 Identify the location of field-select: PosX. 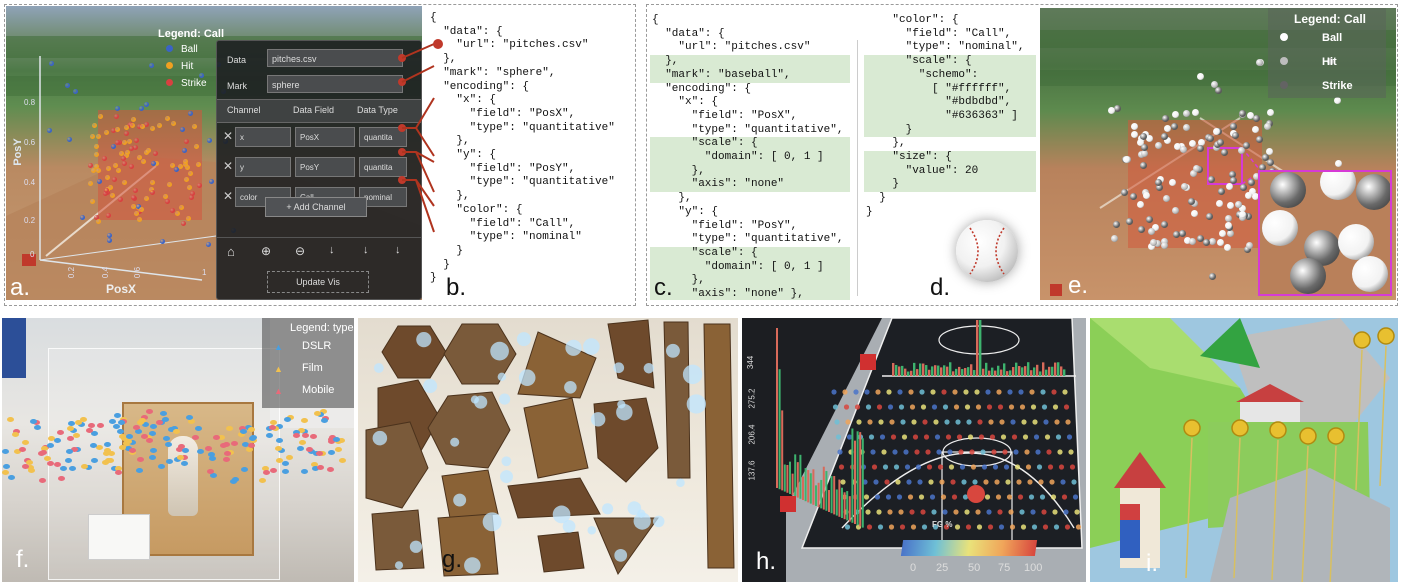
(325, 137).